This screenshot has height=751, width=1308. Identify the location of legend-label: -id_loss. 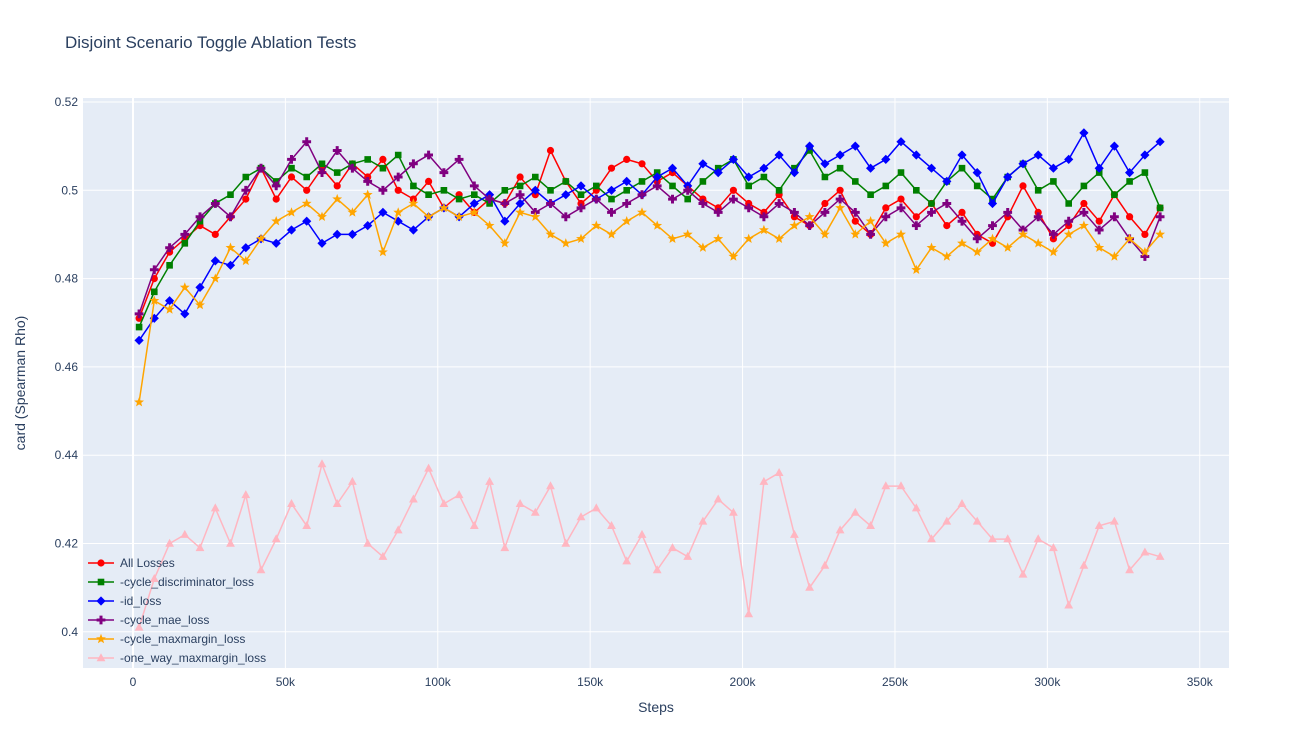
(140, 601).